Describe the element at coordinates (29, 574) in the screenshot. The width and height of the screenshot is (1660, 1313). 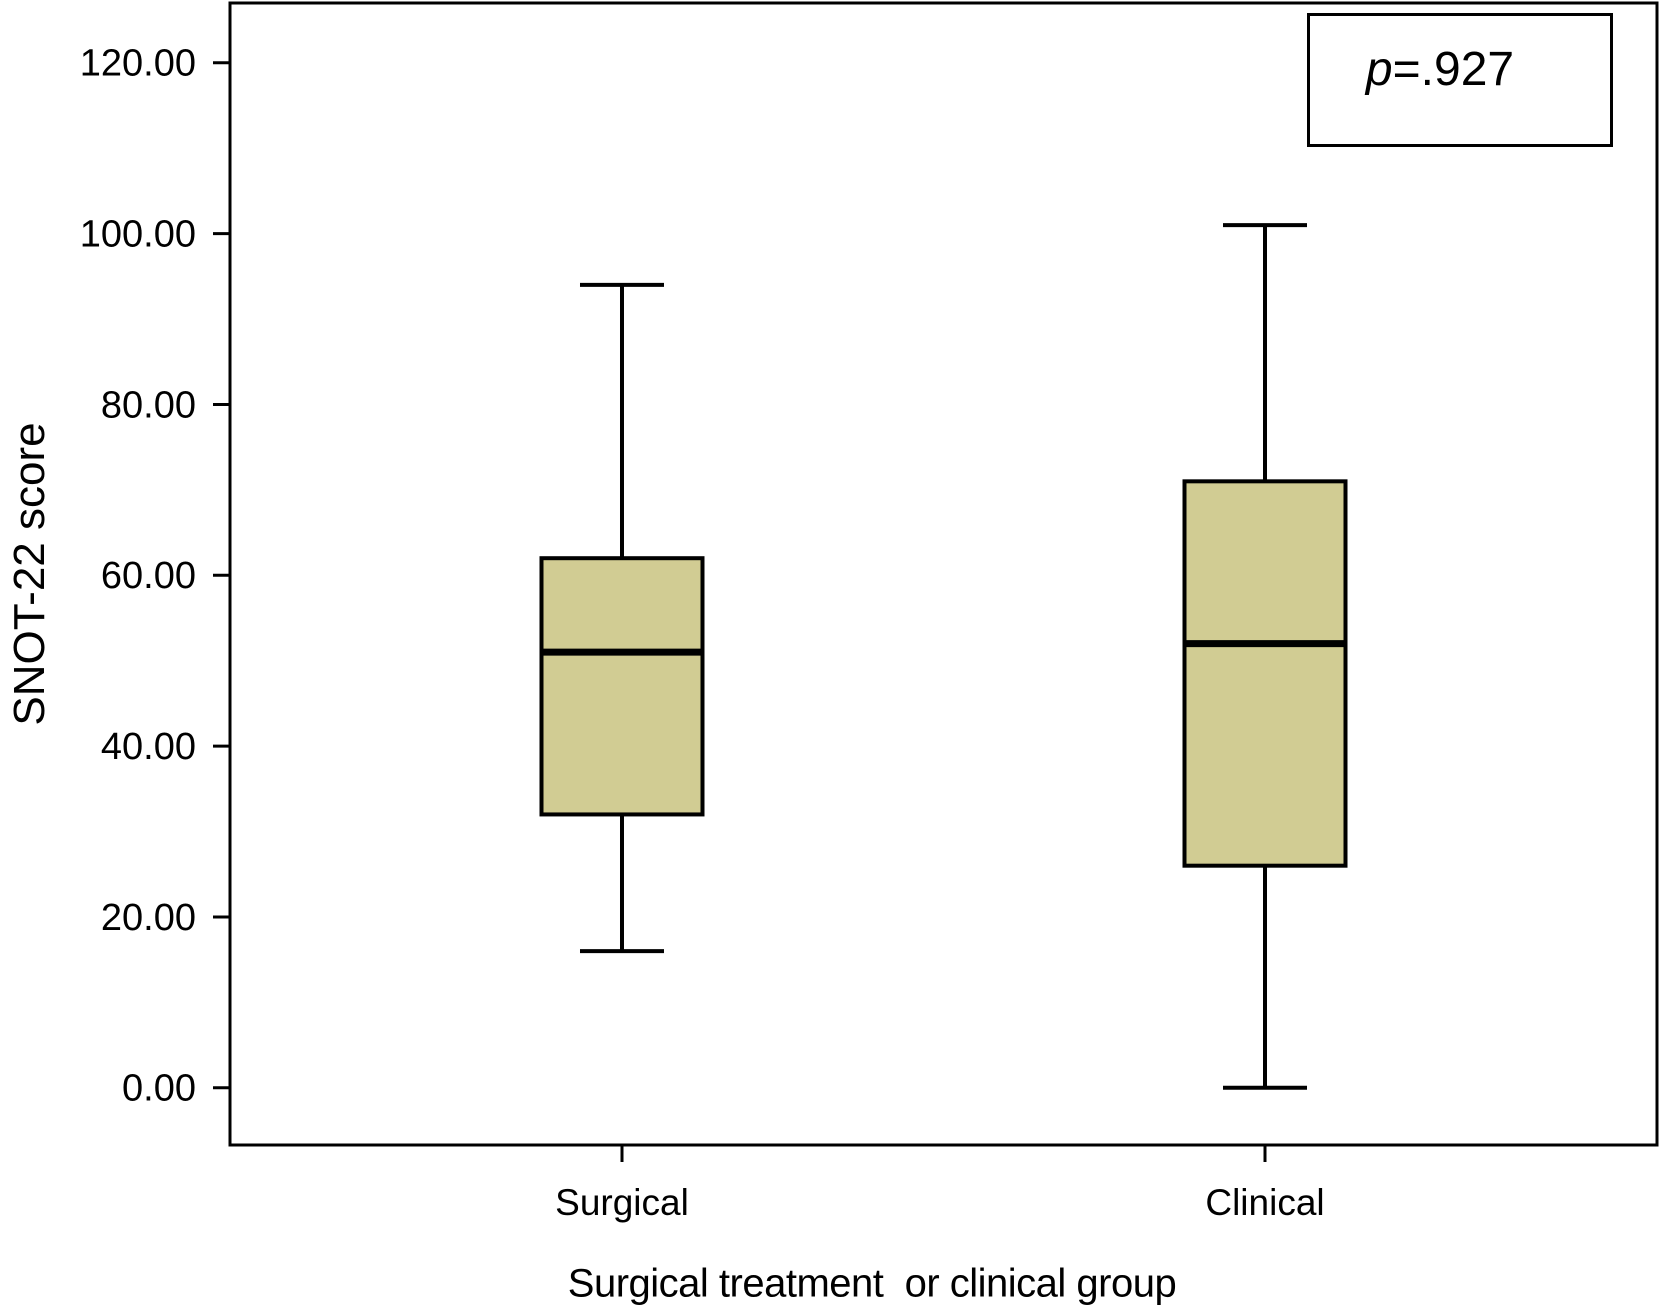
I see `y-axis-title: SNOT-22 score` at that location.